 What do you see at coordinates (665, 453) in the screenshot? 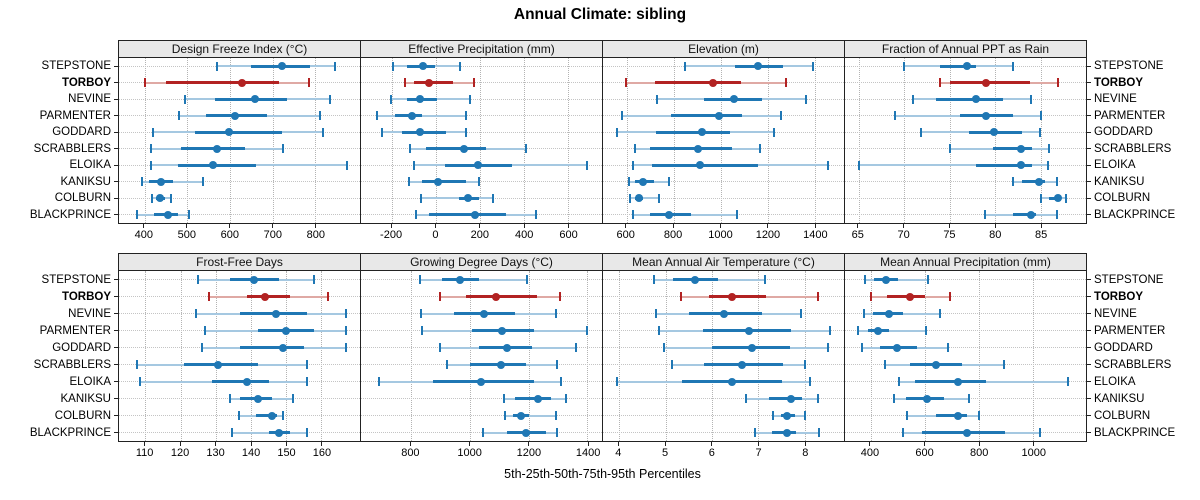
I see `axis-tick-label: 5` at bounding box center [665, 453].